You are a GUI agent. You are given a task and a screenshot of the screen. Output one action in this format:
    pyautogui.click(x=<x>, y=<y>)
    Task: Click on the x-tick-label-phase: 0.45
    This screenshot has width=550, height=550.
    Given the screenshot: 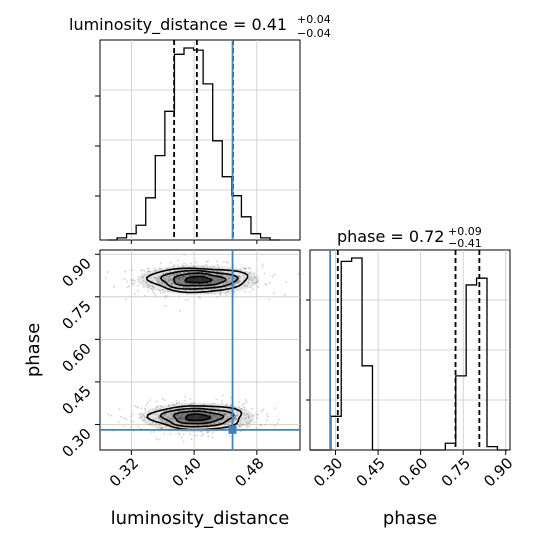 What is the action you would take?
    pyautogui.click(x=371, y=472)
    